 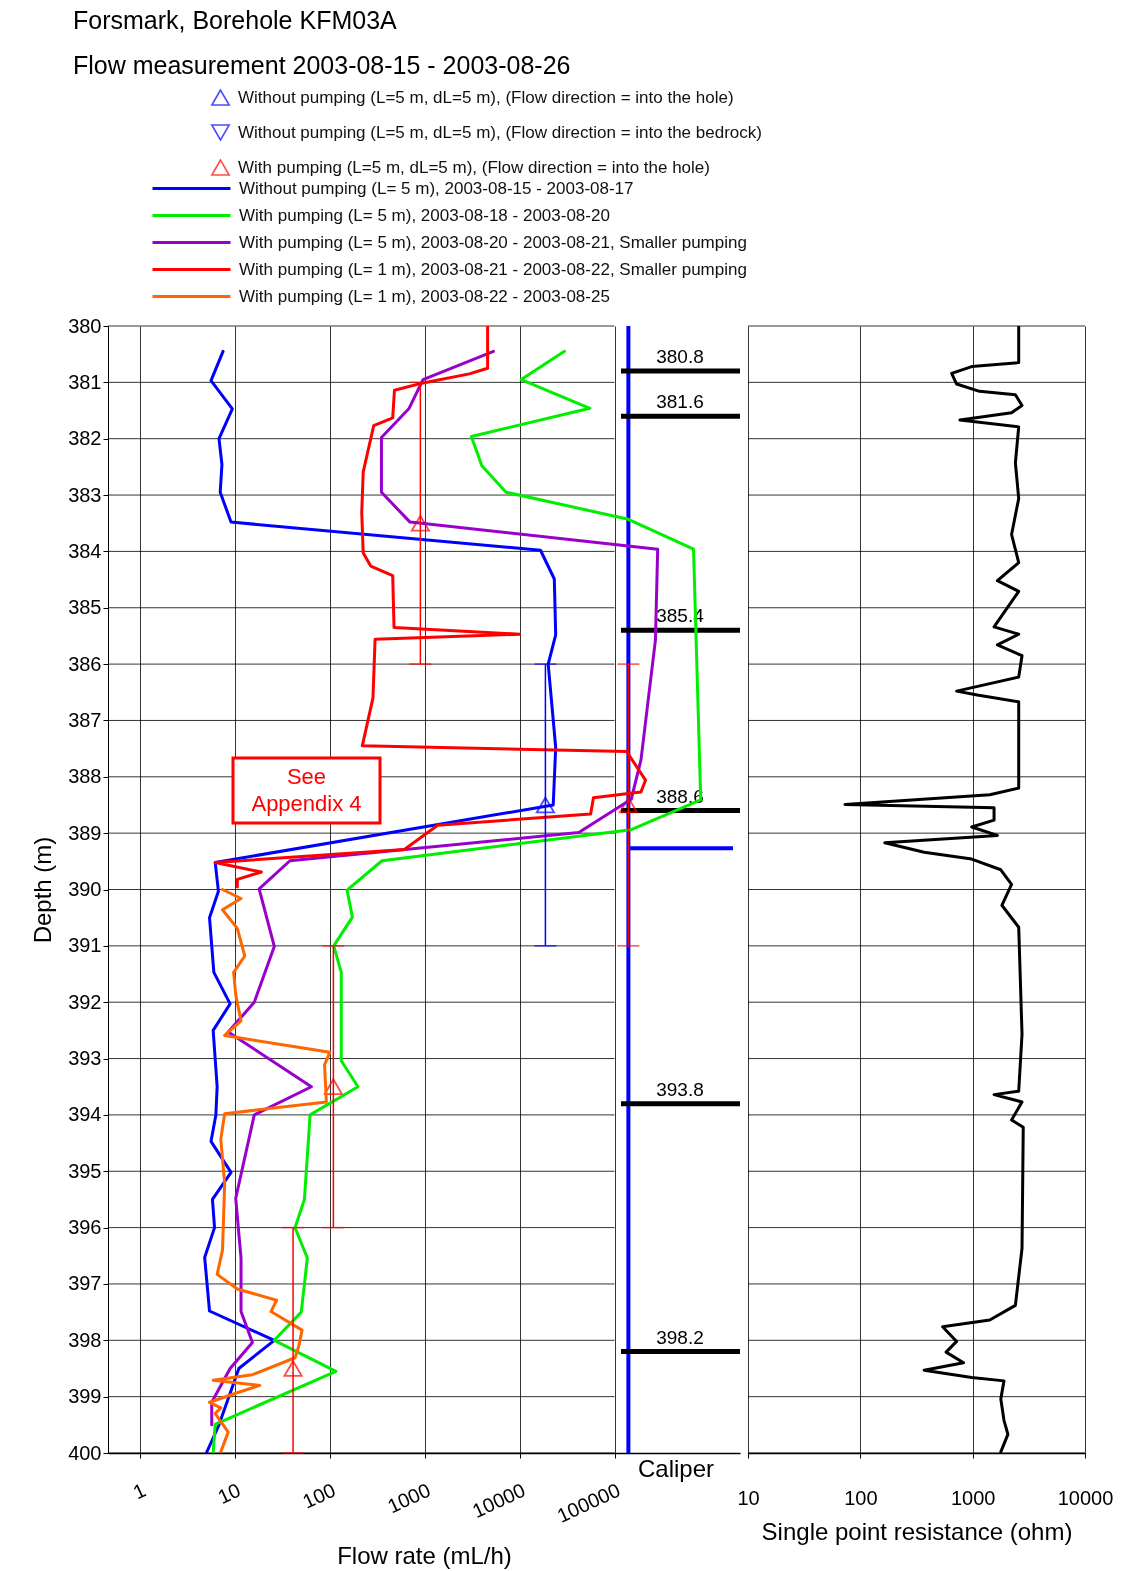 What do you see at coordinates (235, 20) in the screenshot?
I see `chart-title: Forsmark, Borehole KFM03A` at bounding box center [235, 20].